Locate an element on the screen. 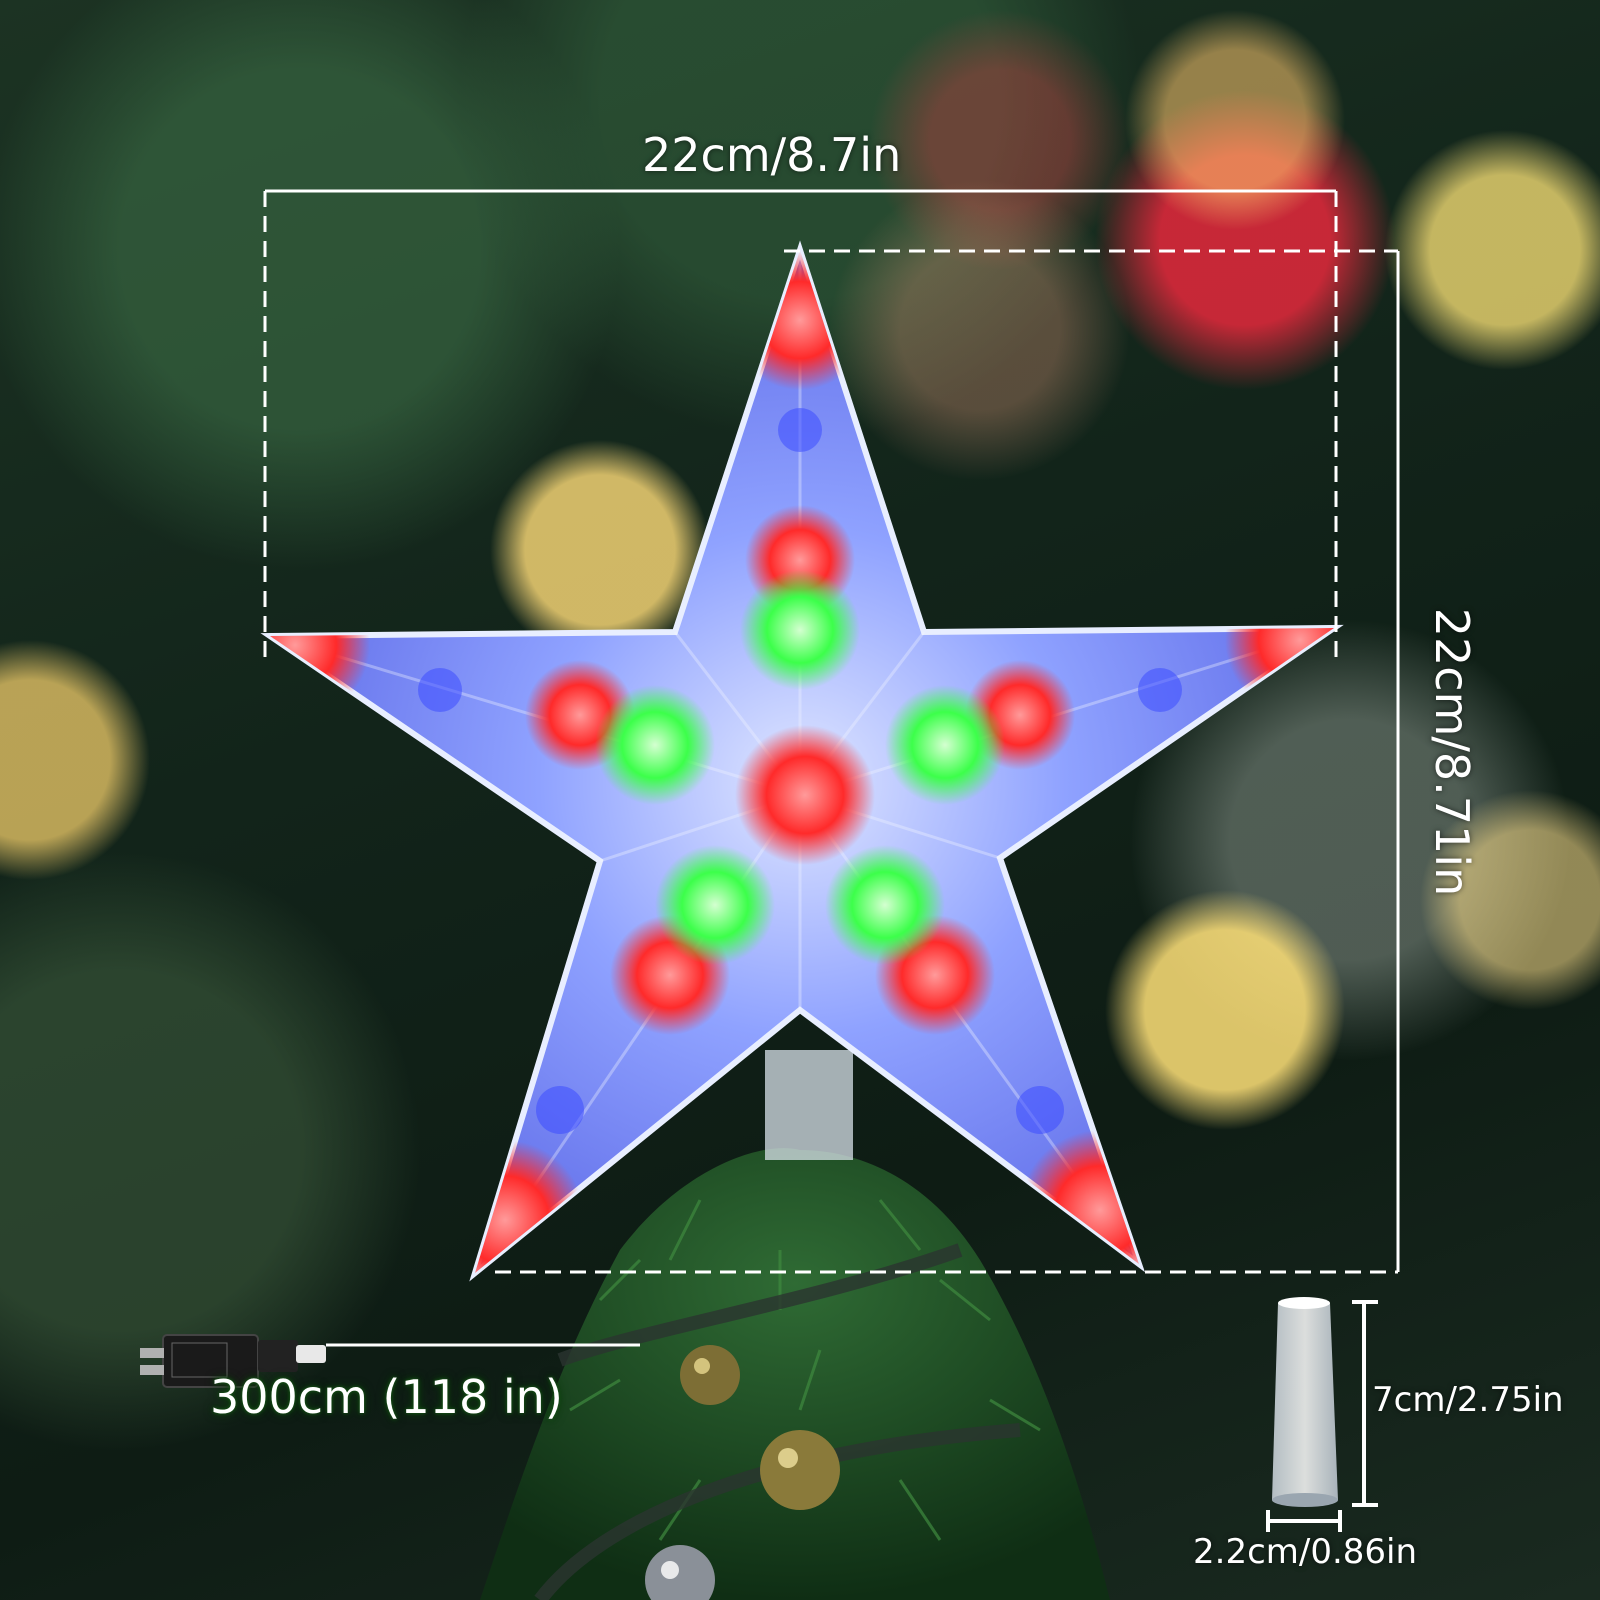 The width and height of the screenshot is (1600, 1600). holder-height-label: 7cm/2.75in is located at coordinates (1468, 1400).